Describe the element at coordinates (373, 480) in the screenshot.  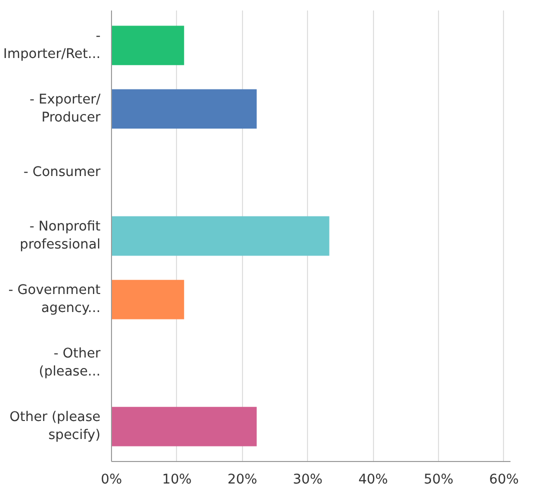
I see `x-tick-label: 40%` at that location.